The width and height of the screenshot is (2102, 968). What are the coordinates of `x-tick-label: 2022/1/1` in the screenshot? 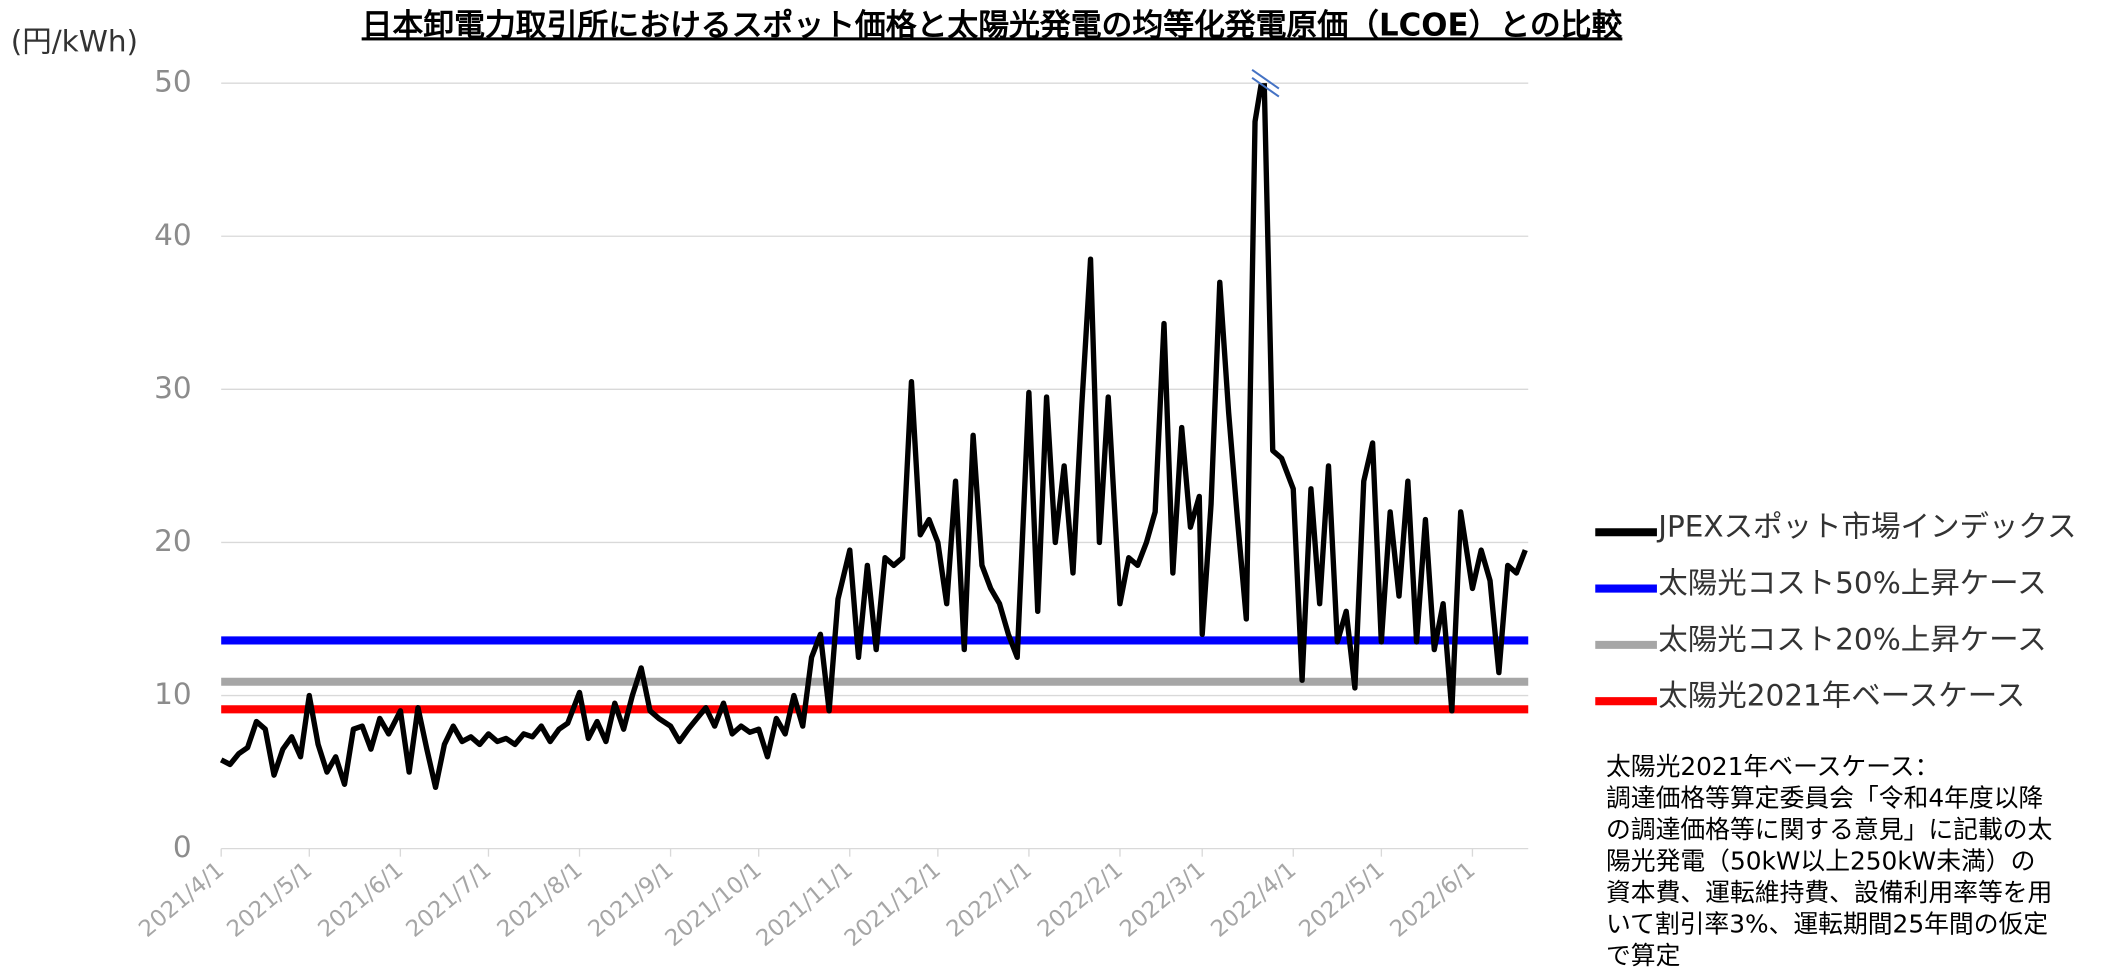 It's located at (989, 900).